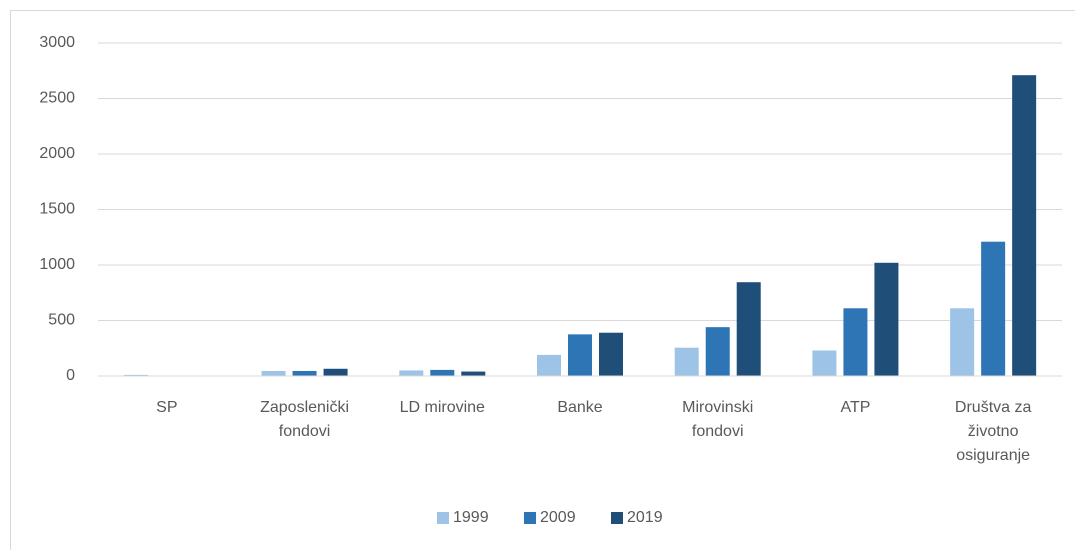  Describe the element at coordinates (558, 517) in the screenshot. I see `legend-label: 2009` at that location.